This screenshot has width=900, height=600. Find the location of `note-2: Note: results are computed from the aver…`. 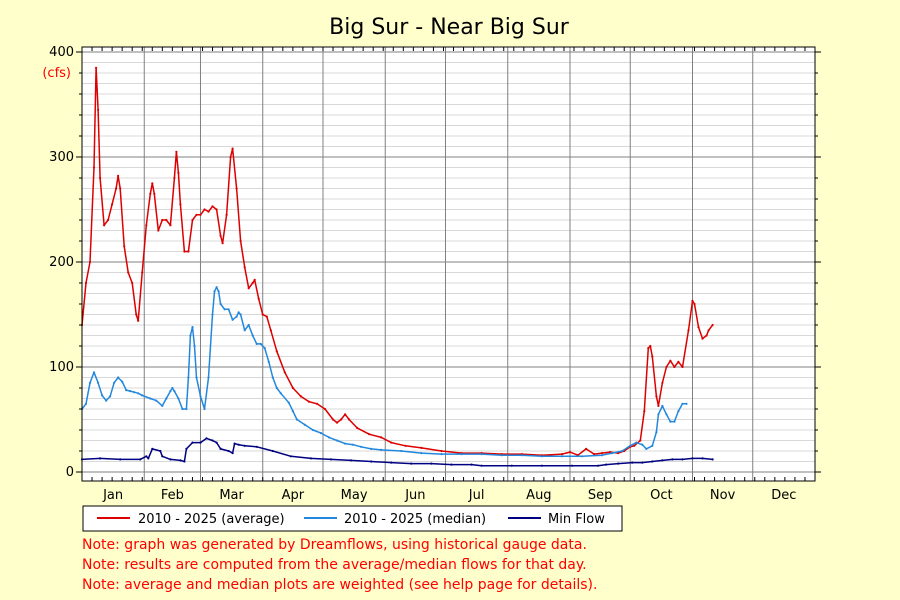

note-2: Note: results are computed from the aver… is located at coordinates (334, 565).